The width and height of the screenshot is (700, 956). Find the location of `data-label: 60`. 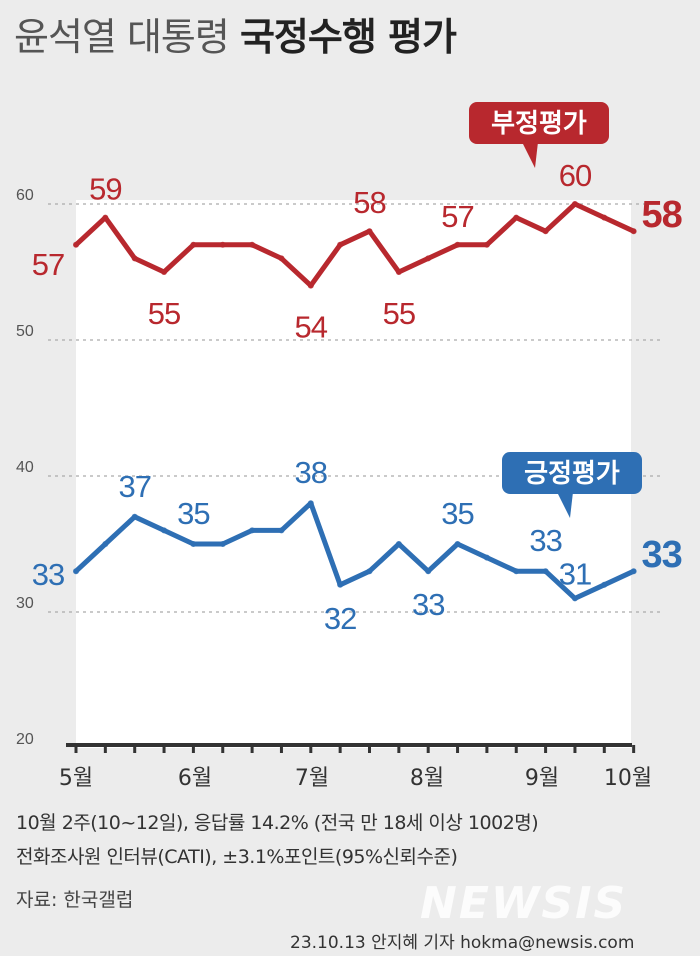

data-label: 60 is located at coordinates (575, 175).